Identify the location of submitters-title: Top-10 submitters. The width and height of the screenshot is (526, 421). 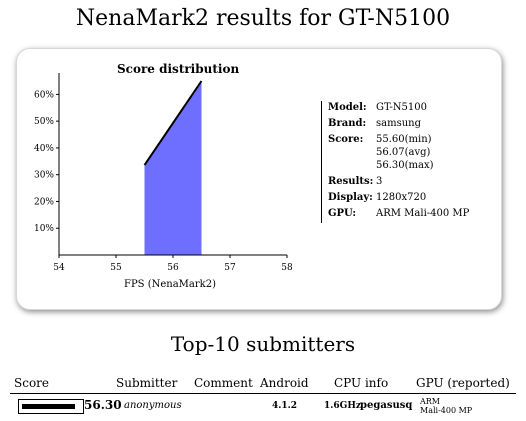
(263, 344).